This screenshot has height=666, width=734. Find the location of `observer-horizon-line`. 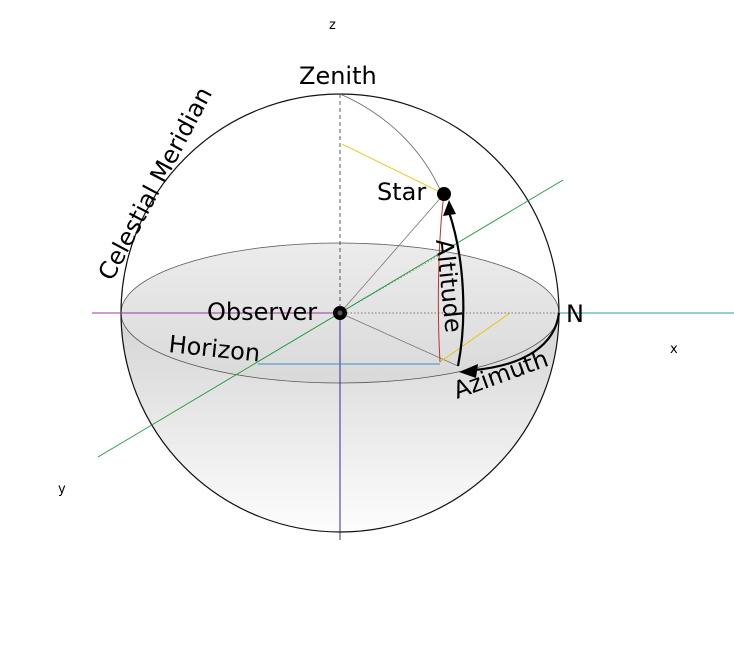

observer-horizon-line is located at coordinates (399, 339).